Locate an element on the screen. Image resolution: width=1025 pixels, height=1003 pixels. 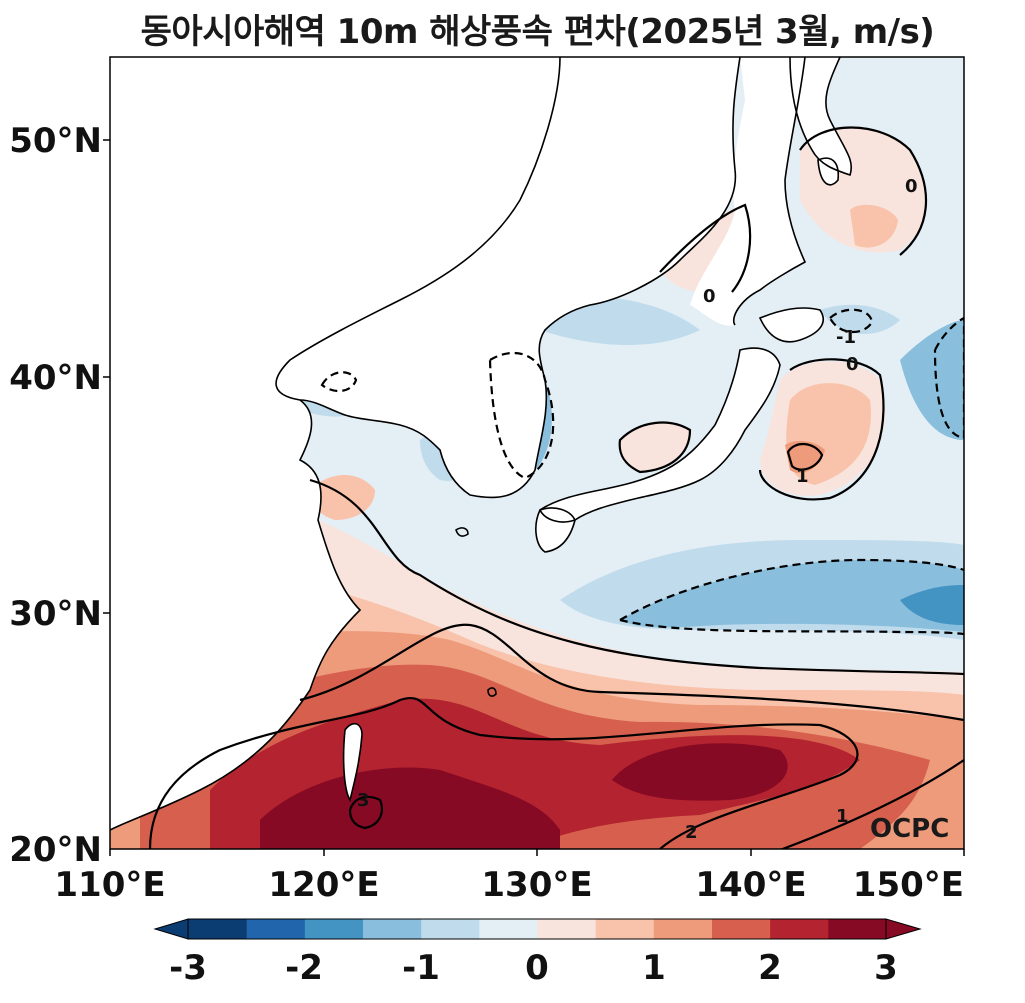
land-sakhalin-north is located at coordinates (821, 116).